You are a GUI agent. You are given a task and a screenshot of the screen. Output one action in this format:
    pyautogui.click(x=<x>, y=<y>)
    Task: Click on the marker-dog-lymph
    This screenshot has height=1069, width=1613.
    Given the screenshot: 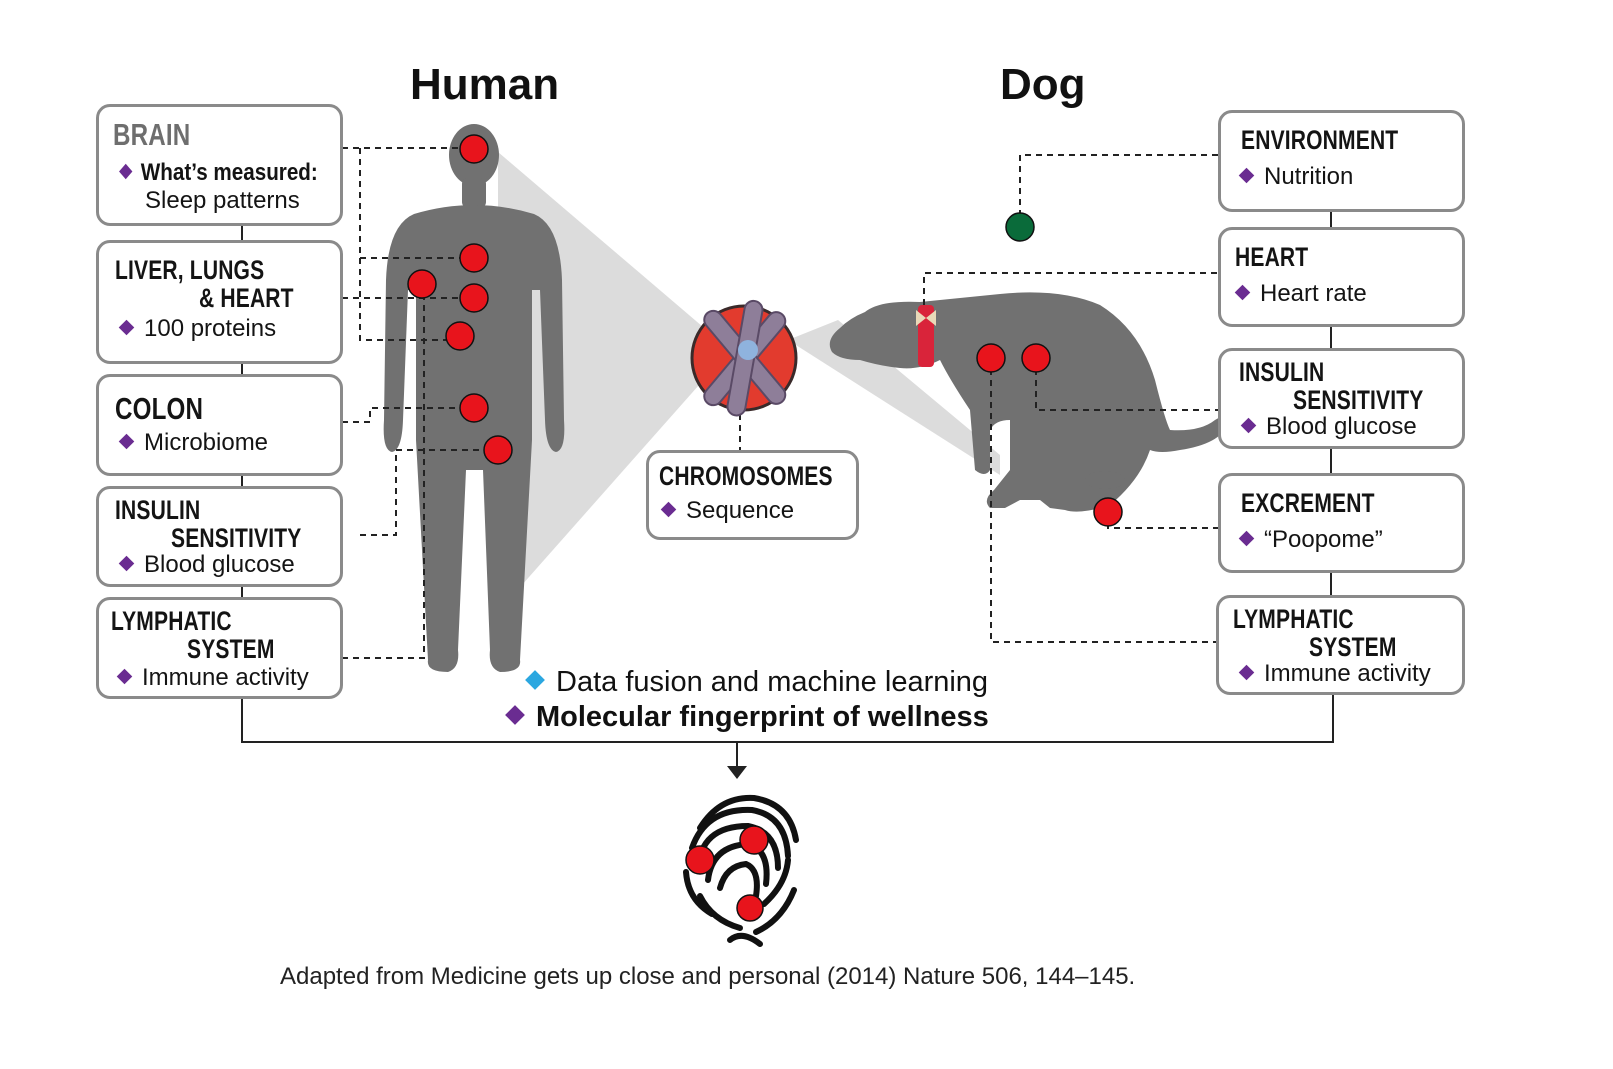 What is the action you would take?
    pyautogui.click(x=991, y=358)
    